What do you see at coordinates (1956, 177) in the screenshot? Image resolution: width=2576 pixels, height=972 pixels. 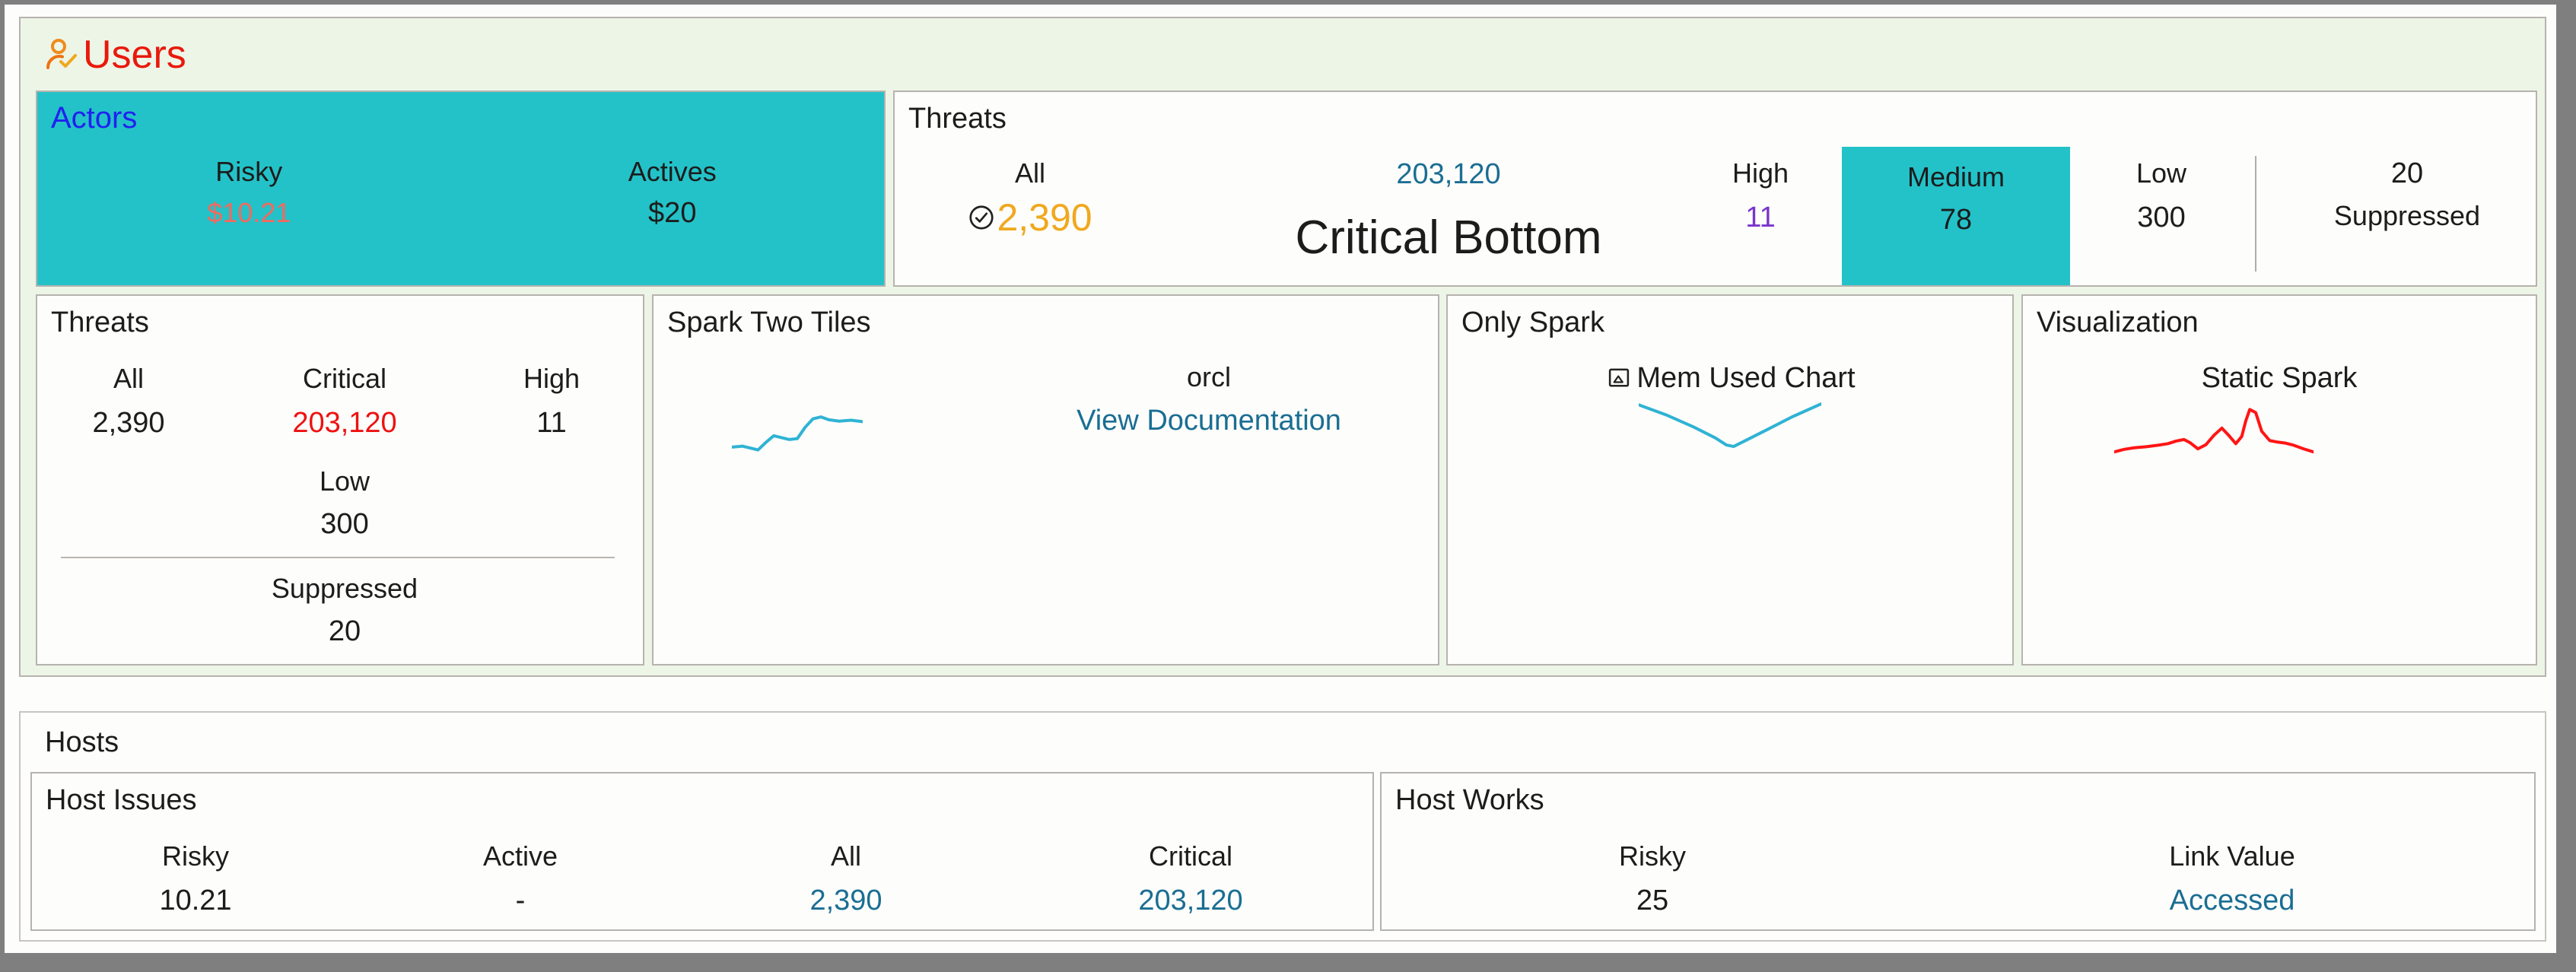 I see `medium-label: Medium` at bounding box center [1956, 177].